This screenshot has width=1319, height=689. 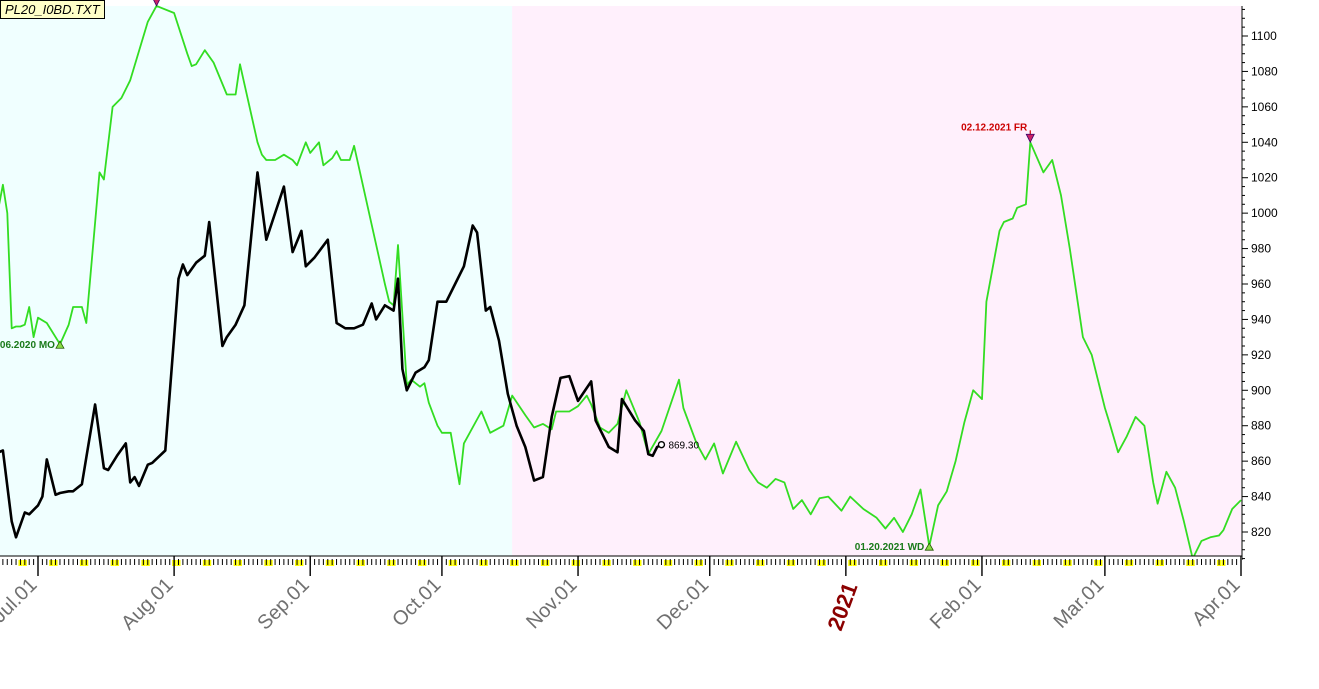 I want to click on x-tick-label: Dec.01, so click(x=683, y=604).